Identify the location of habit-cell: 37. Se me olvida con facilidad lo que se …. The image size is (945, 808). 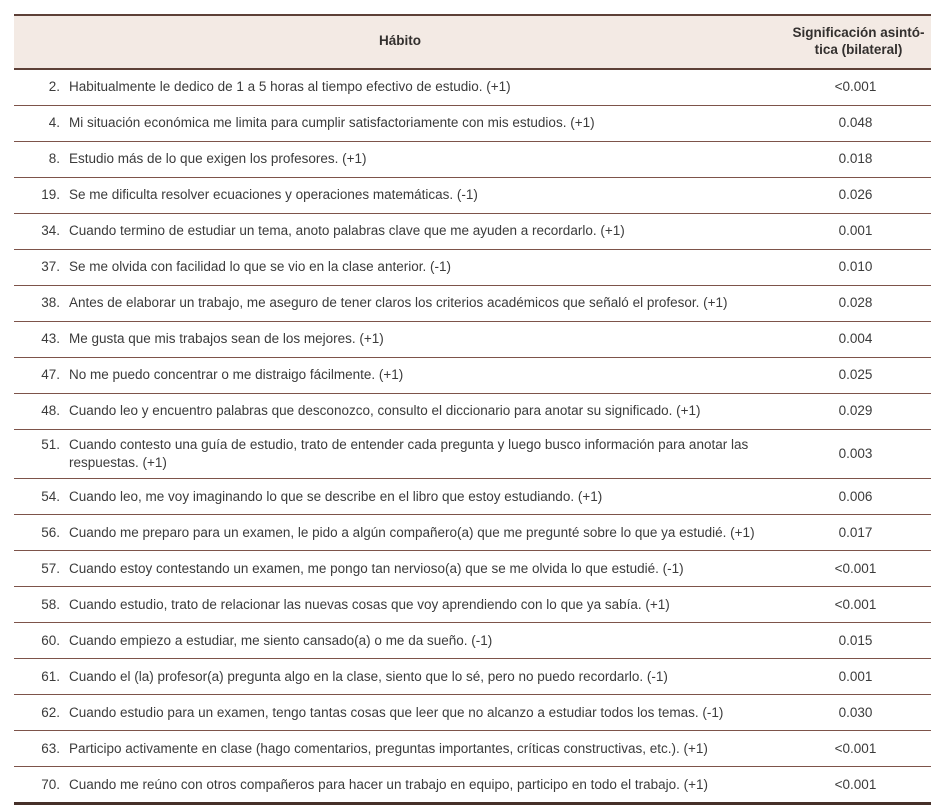
(400, 267).